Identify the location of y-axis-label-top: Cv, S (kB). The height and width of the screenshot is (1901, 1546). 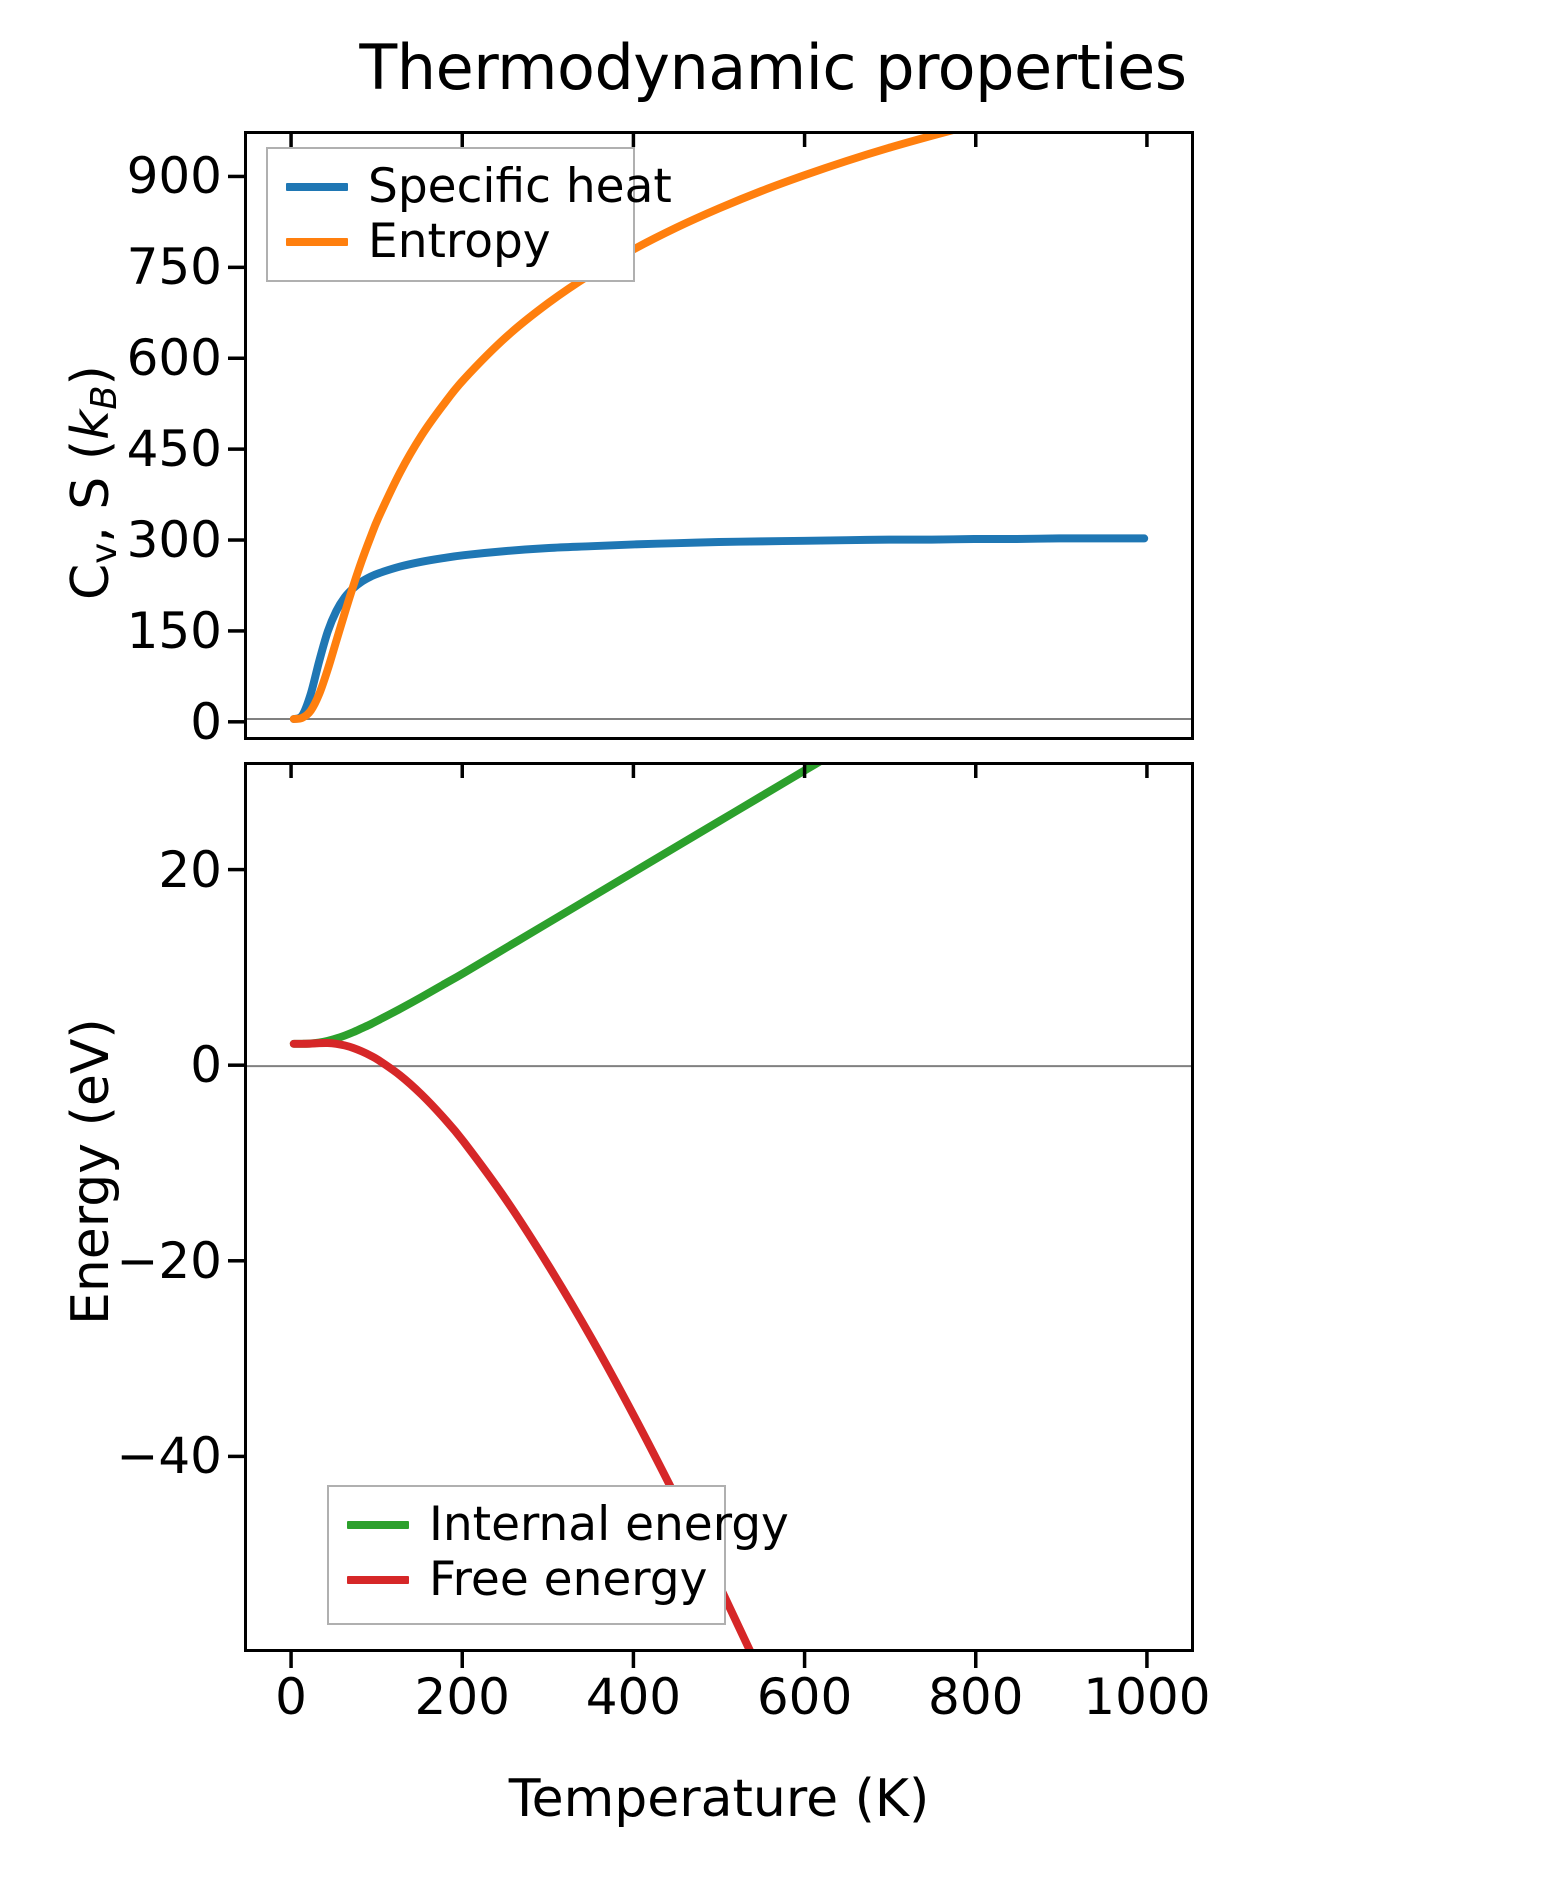
(97, 482).